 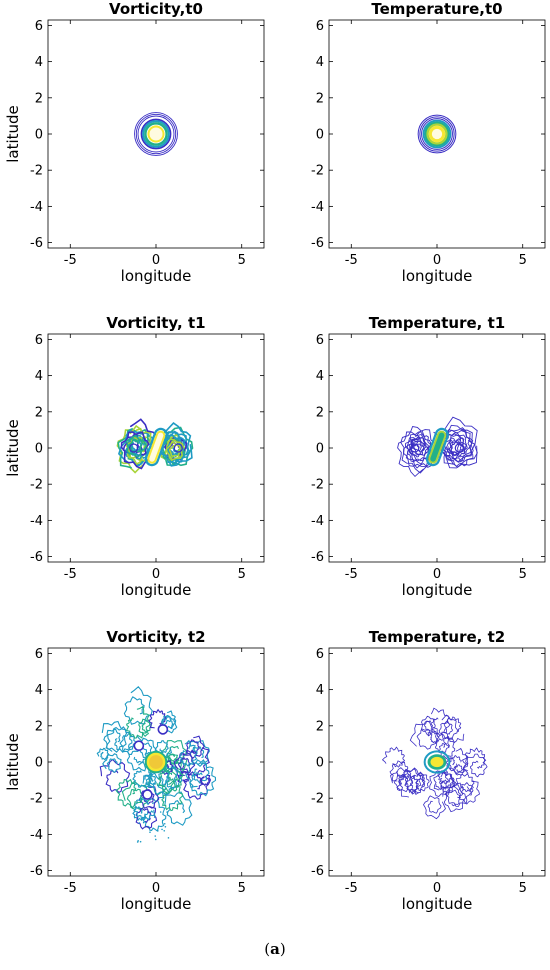 I want to click on contour-core, so click(x=156, y=447).